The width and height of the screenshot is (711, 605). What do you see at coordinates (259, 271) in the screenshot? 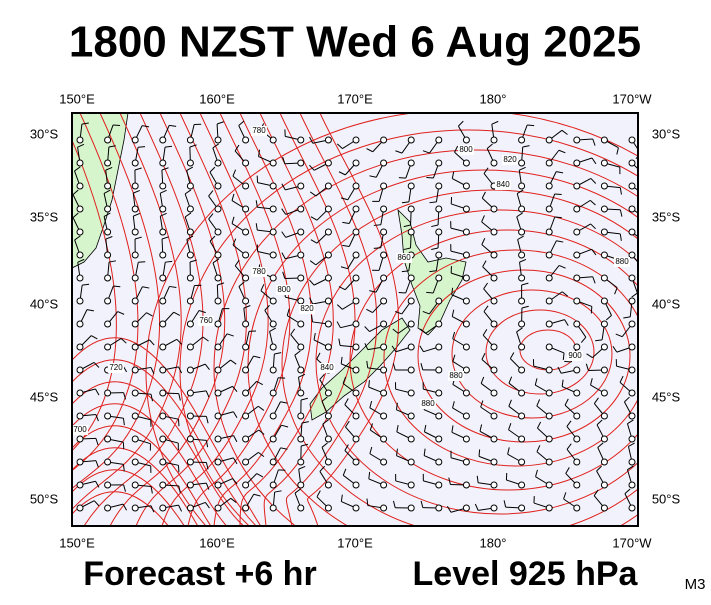
I see `contour-label: 780` at bounding box center [259, 271].